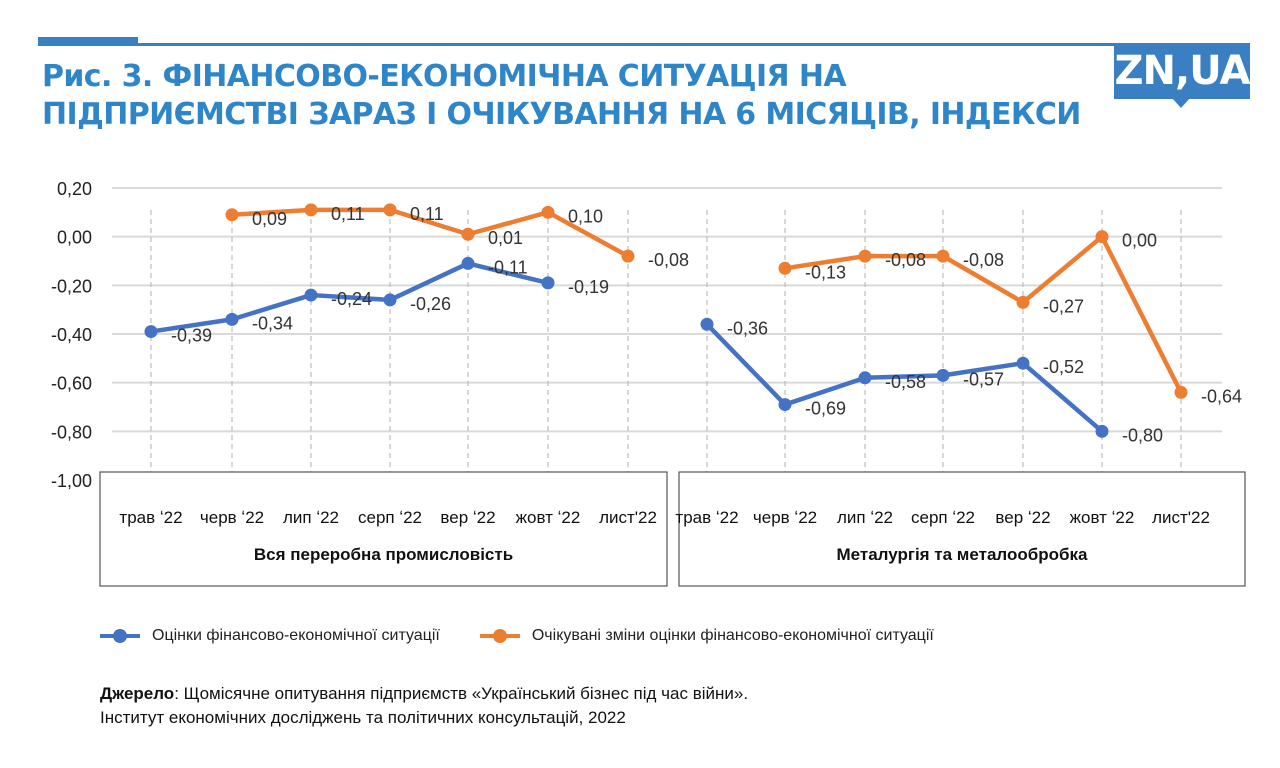 The width and height of the screenshot is (1280, 768). Describe the element at coordinates (1221, 396) in the screenshot. I see `data-label-expected: -0,64` at that location.